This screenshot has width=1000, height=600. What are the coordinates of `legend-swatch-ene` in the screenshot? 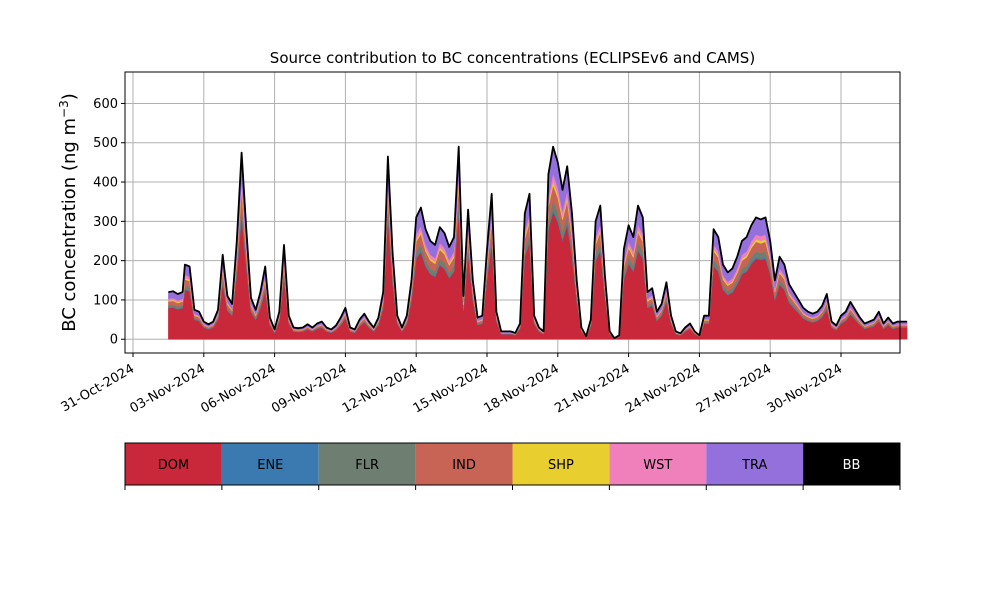 It's located at (270, 464).